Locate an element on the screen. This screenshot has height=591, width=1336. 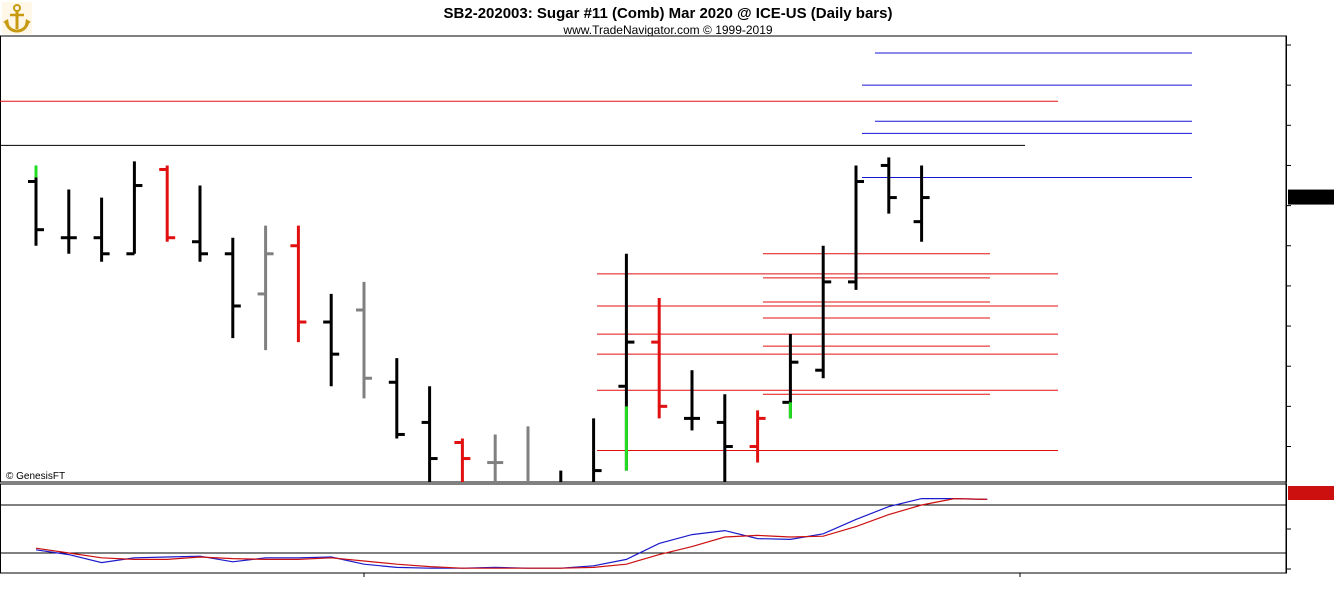
chart-subtitle: www.TradeNavigator.com © 1999-2019 is located at coordinates (667, 30).